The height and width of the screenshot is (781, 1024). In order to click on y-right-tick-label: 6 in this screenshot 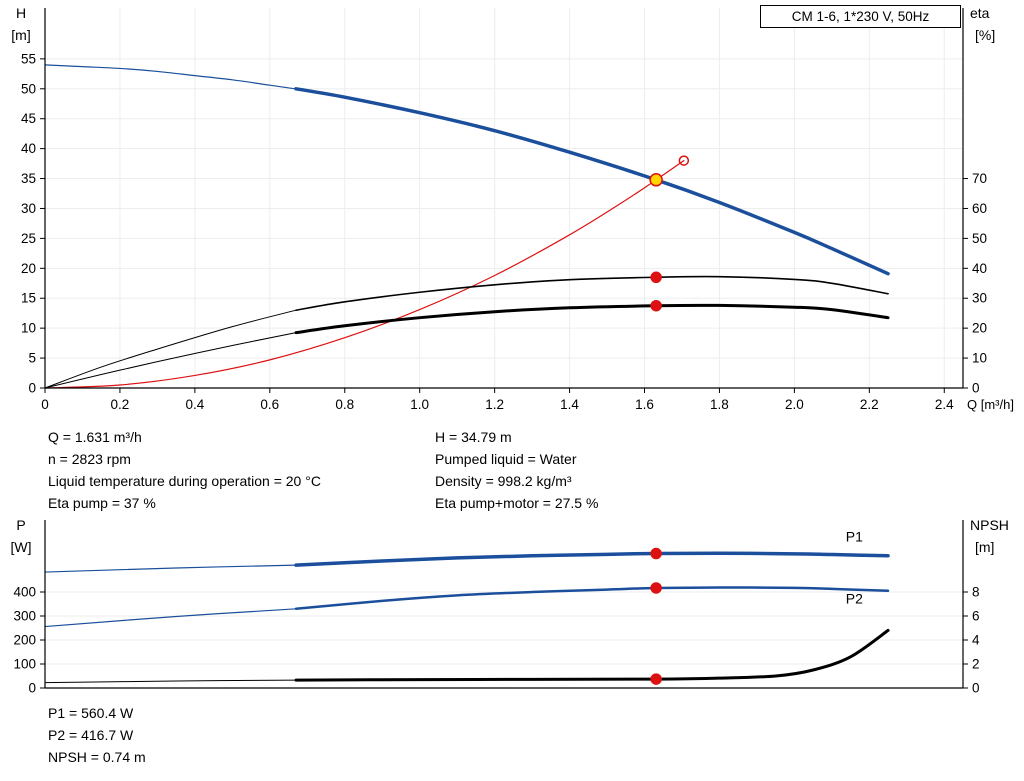, I will do `click(976, 616)`.